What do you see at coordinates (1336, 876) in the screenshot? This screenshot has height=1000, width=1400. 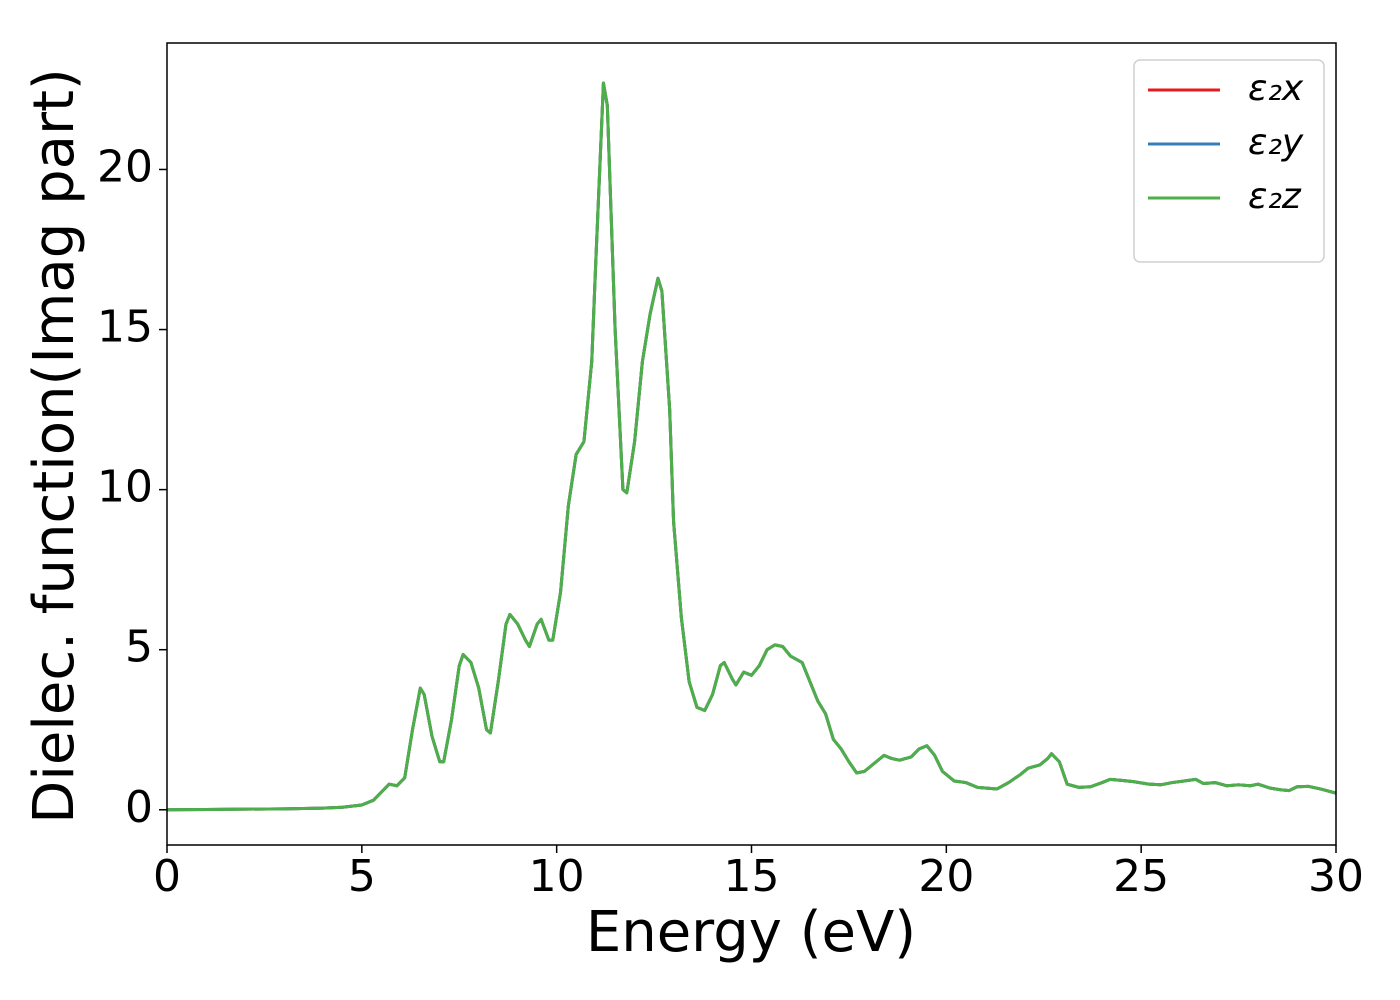 I see `x-tick-label: 30` at bounding box center [1336, 876].